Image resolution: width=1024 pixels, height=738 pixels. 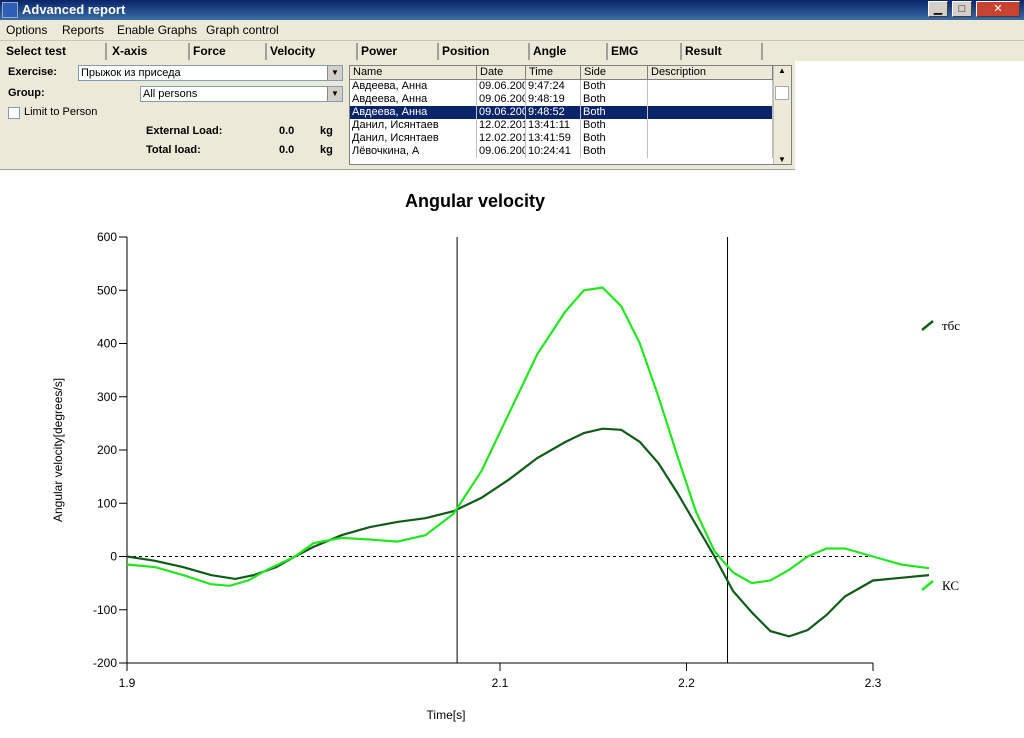 What do you see at coordinates (326, 150) in the screenshot?
I see `total-load-unit: kg` at bounding box center [326, 150].